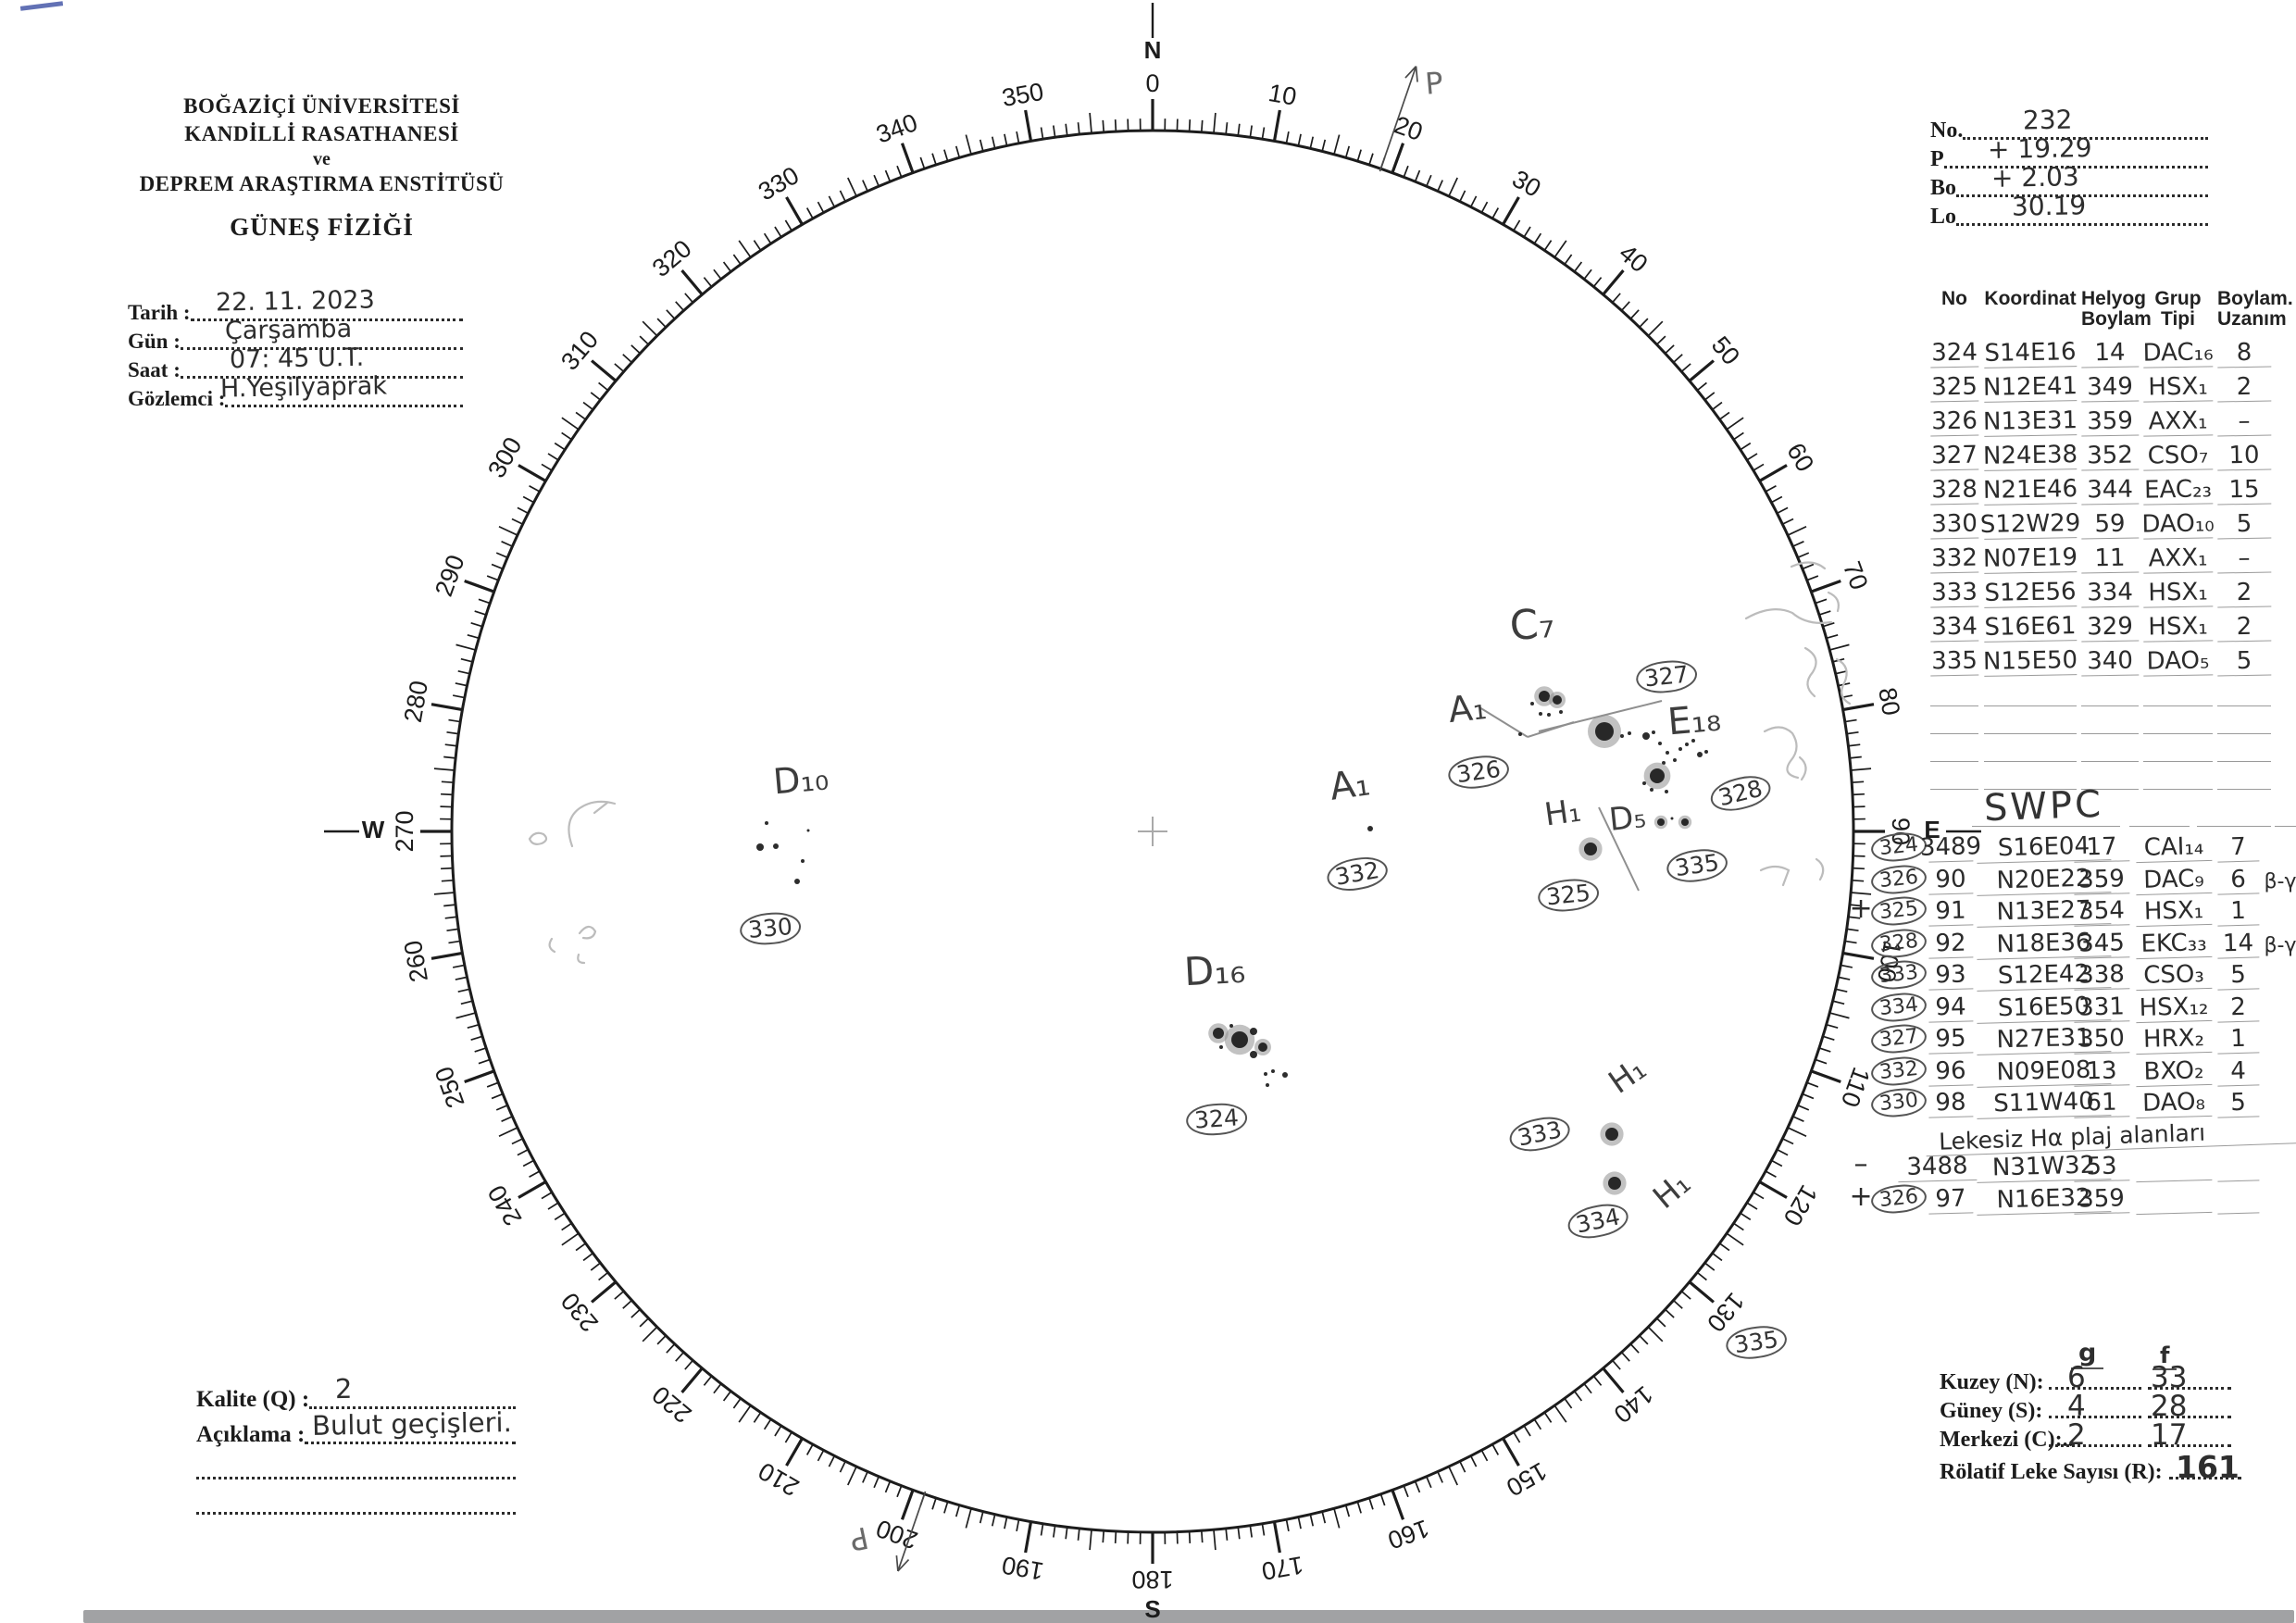  I want to click on quality-dotted-line, so click(412, 1407).